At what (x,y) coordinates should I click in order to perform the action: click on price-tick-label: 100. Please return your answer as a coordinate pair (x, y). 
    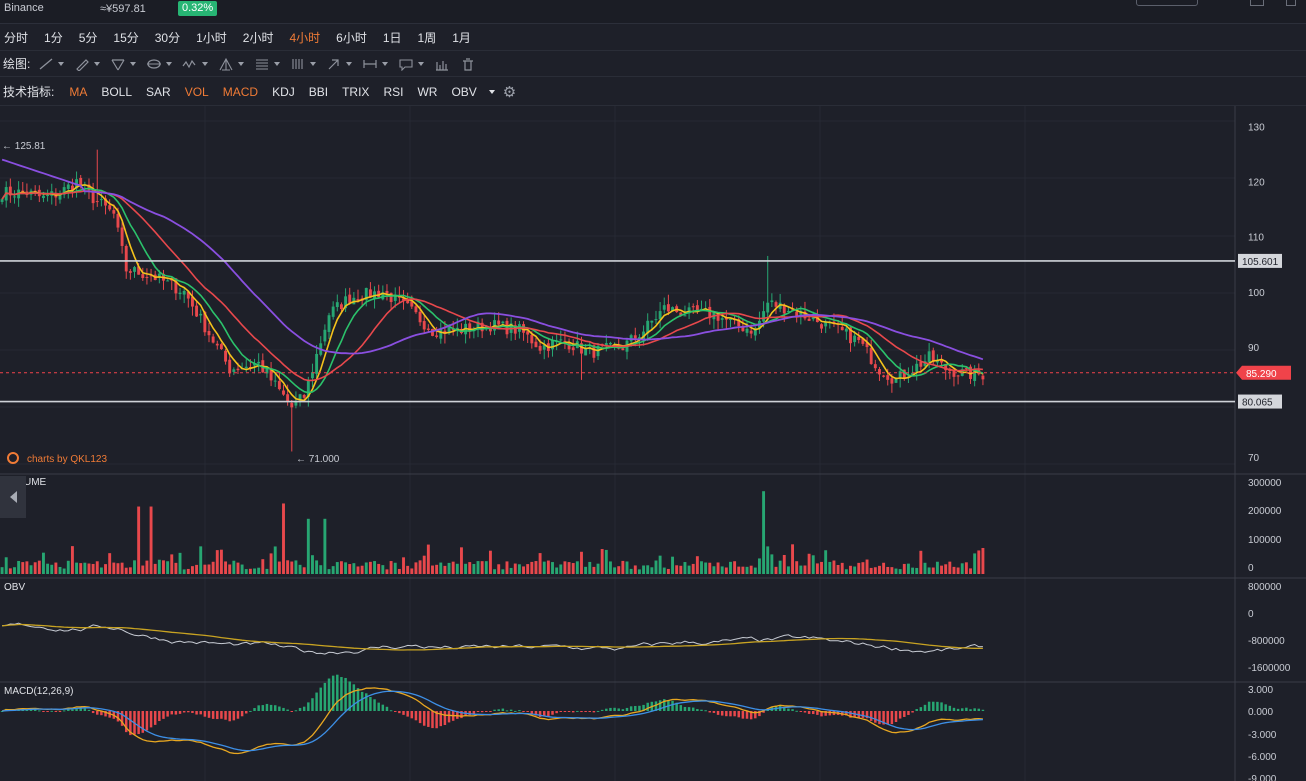
    Looking at the image, I should click on (1256, 293).